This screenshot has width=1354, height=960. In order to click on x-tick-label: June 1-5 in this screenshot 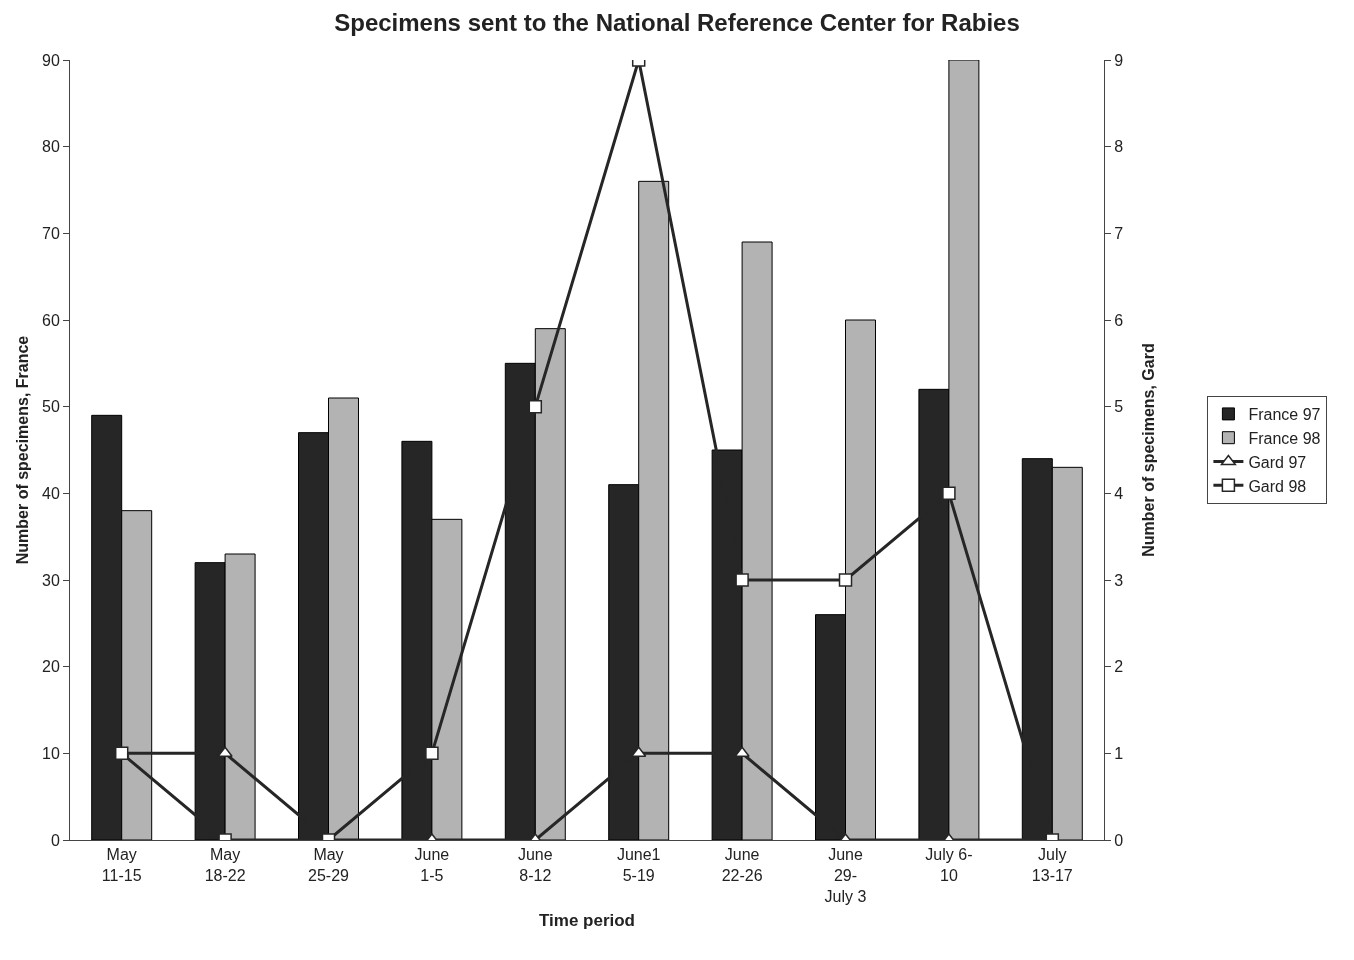, I will do `click(432, 865)`.